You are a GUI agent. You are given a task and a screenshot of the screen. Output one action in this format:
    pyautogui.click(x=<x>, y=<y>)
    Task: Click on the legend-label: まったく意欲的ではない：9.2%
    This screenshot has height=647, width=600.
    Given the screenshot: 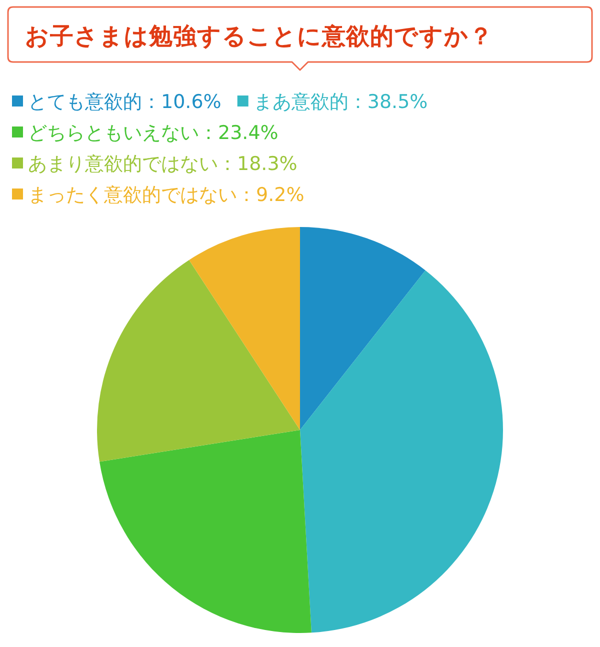 What is the action you would take?
    pyautogui.click(x=166, y=195)
    